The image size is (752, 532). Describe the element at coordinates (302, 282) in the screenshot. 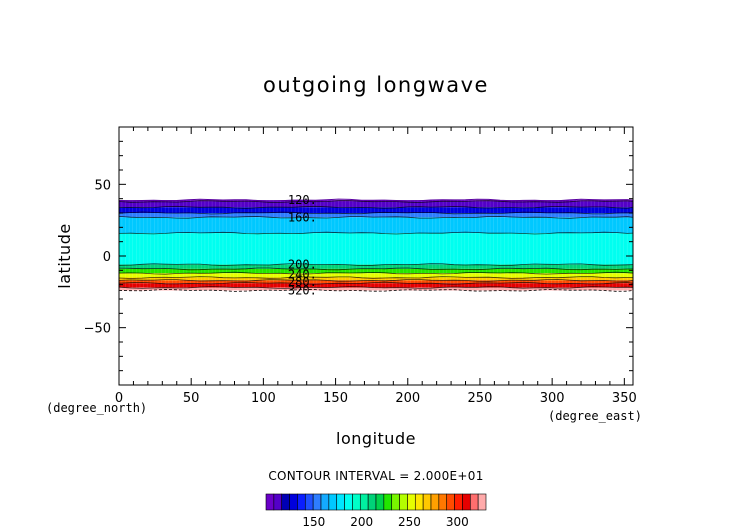

I see `contour-label: 280.` at that location.